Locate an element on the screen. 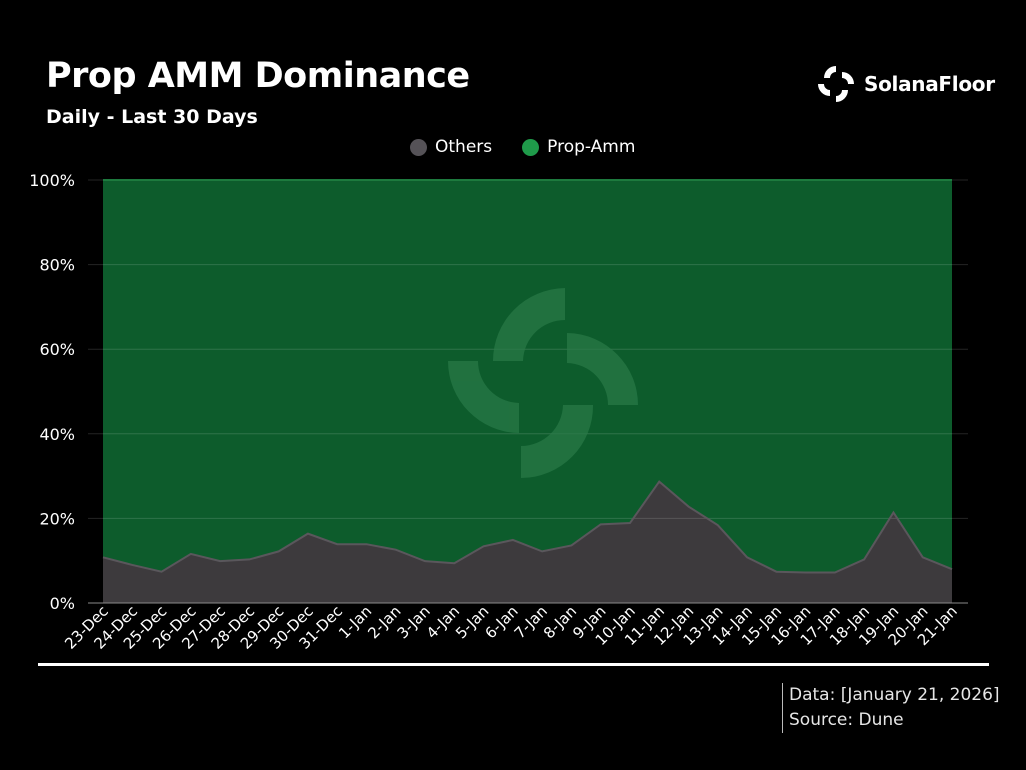  chart-legend: Others Prop-Amm is located at coordinates (522, 147).